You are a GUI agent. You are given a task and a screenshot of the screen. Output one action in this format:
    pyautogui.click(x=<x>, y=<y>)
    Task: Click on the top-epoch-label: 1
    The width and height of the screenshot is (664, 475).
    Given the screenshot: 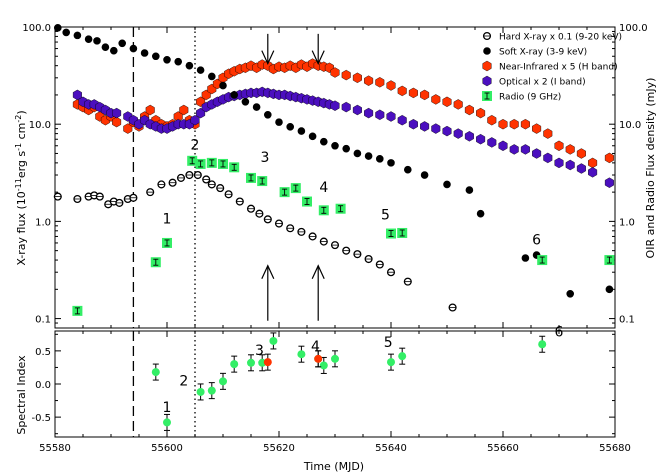 What is the action you would take?
    pyautogui.click(x=167, y=220)
    